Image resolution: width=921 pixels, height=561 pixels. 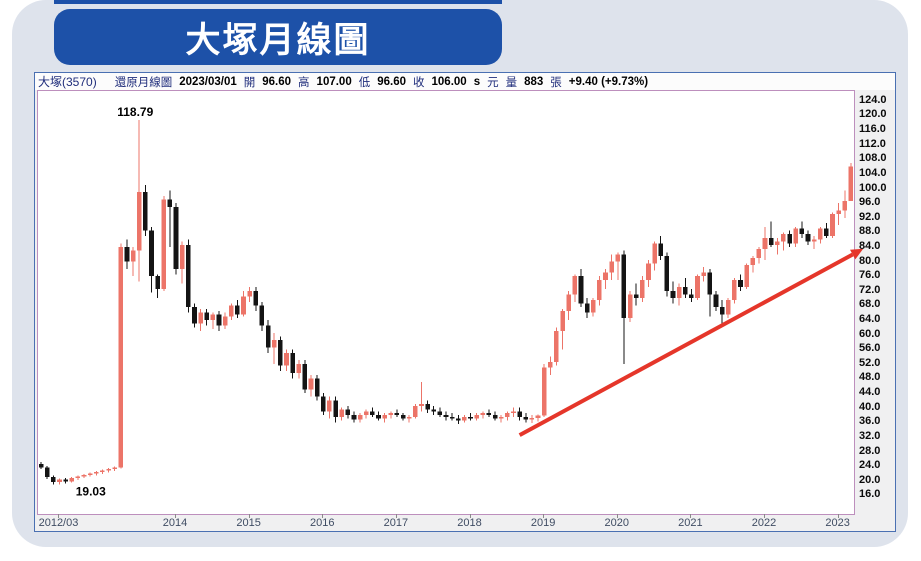 I want to click on close-label: 收, so click(x=419, y=82).